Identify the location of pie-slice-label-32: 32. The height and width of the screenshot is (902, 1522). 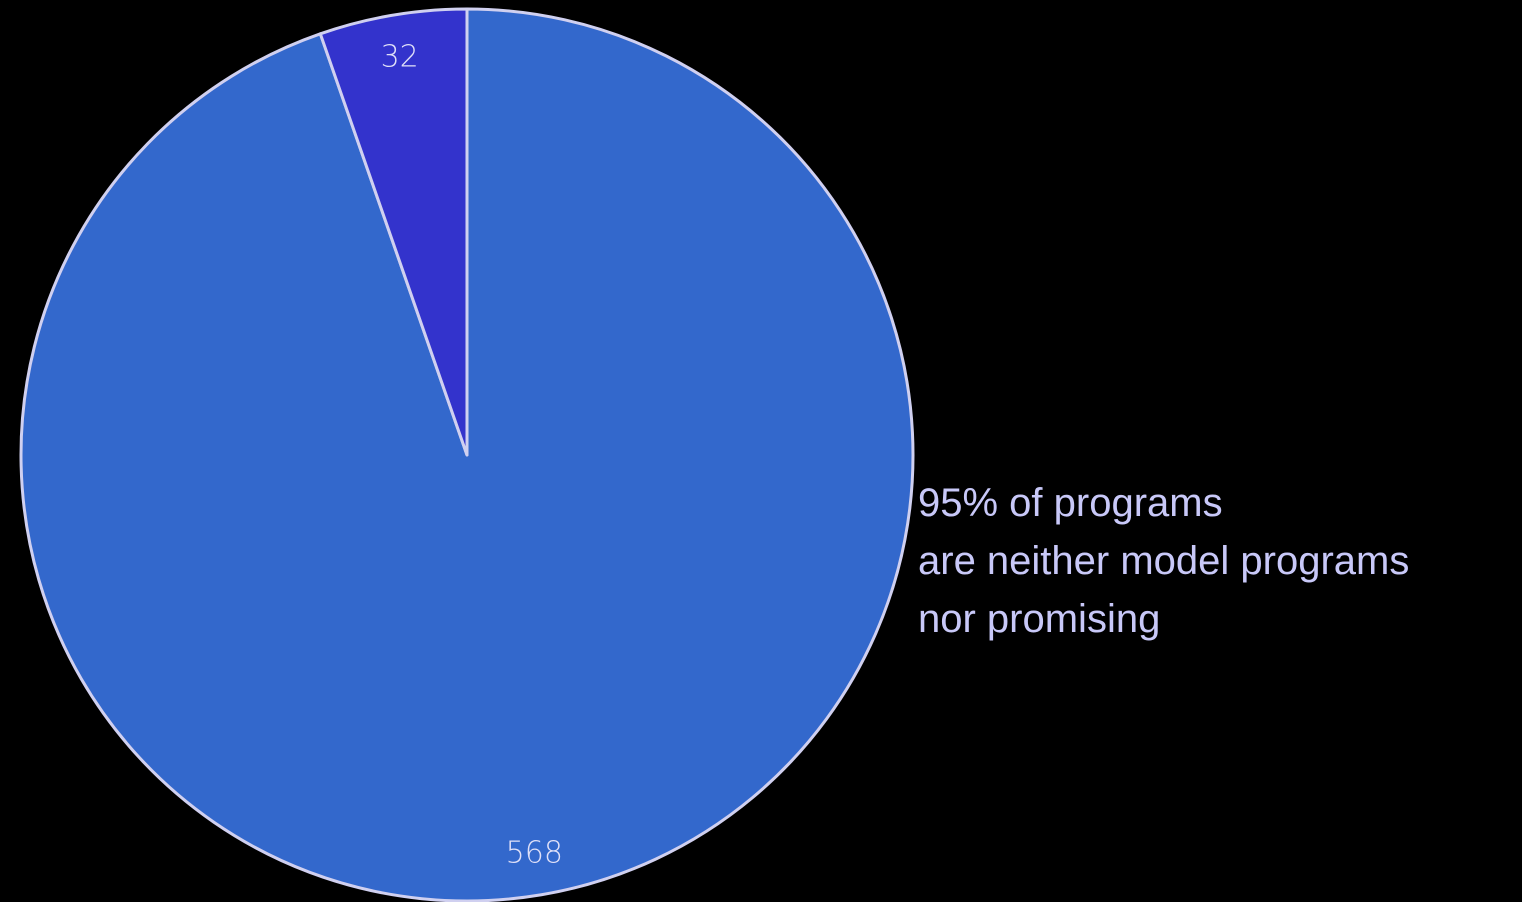
(400, 57).